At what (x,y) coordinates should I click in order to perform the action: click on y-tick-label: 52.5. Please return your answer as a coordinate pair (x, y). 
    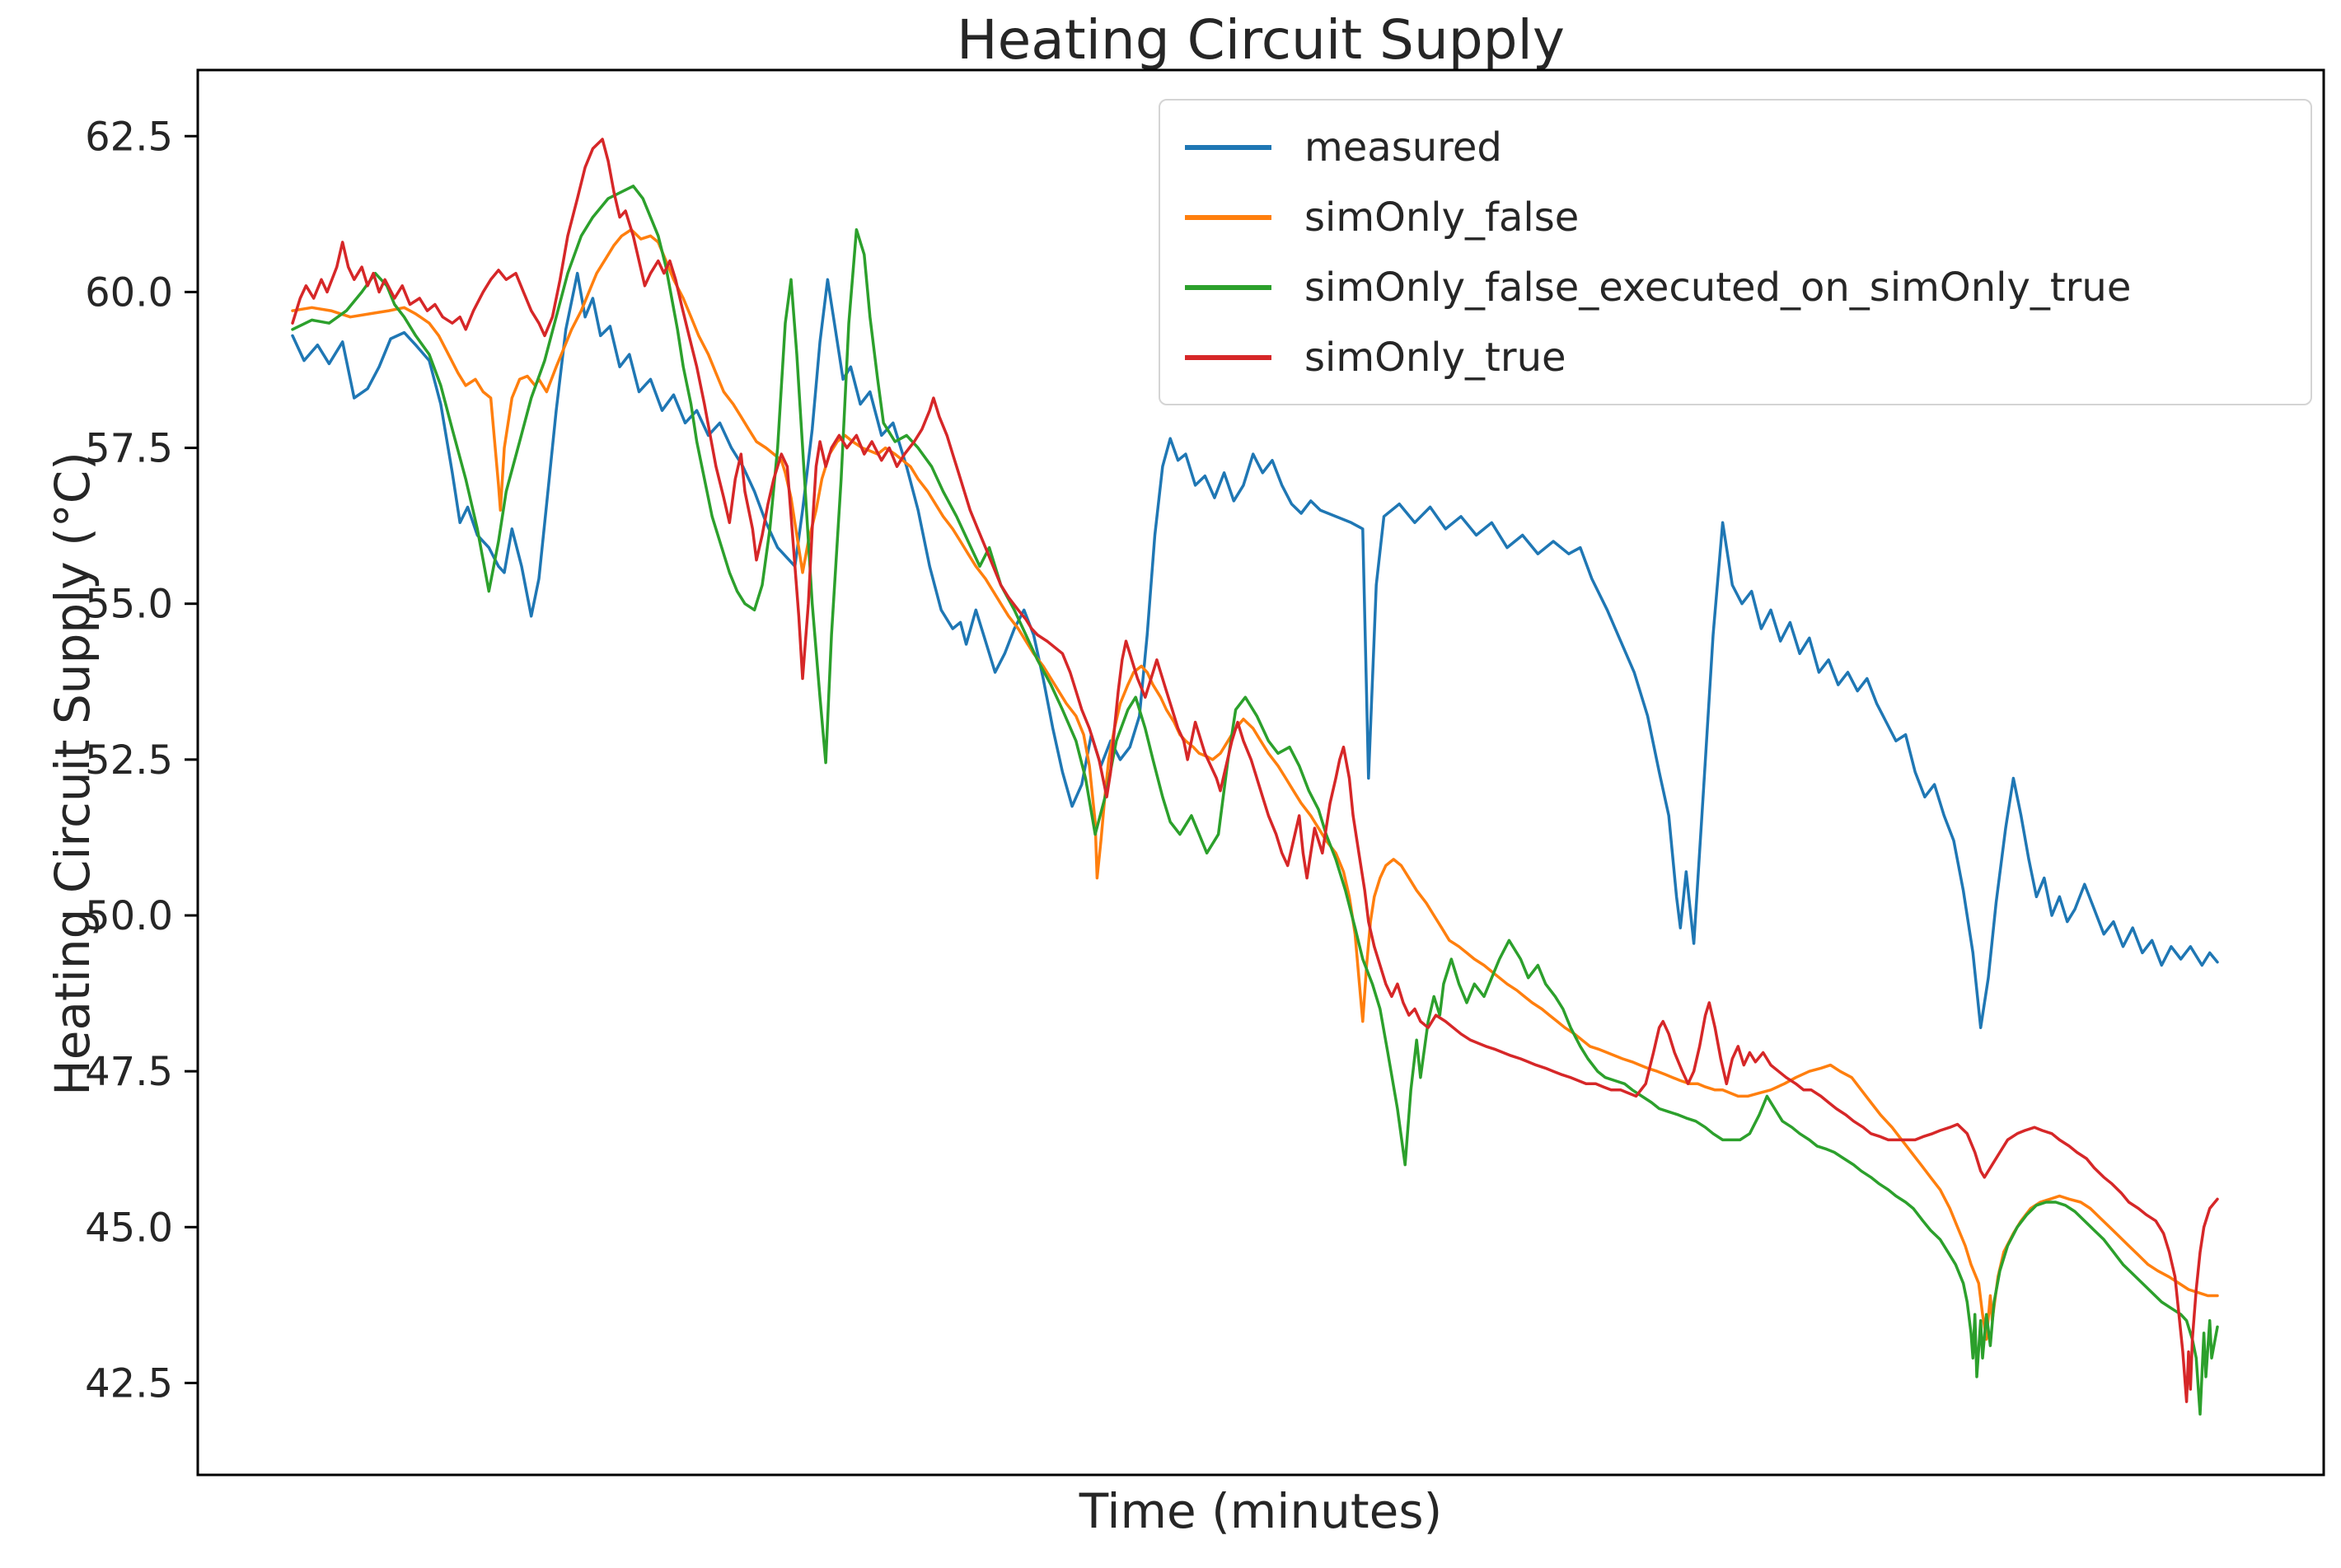
    Looking at the image, I should click on (129, 760).